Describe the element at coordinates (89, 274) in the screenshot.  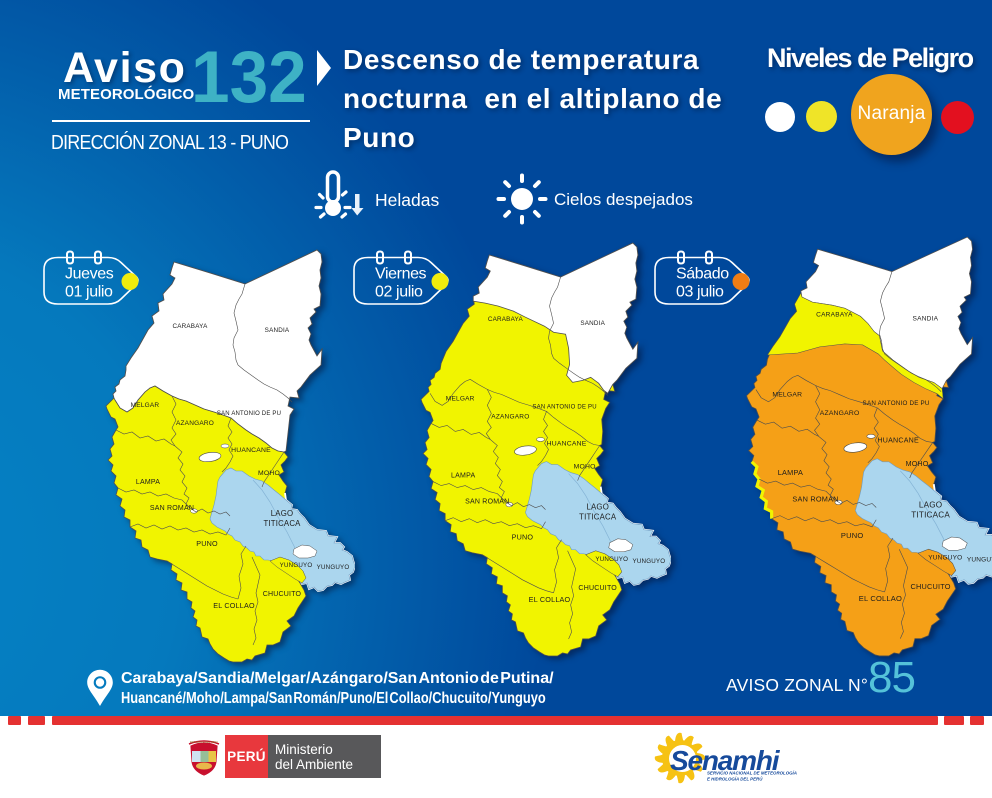
I see `svg-text: Jueves` at that location.